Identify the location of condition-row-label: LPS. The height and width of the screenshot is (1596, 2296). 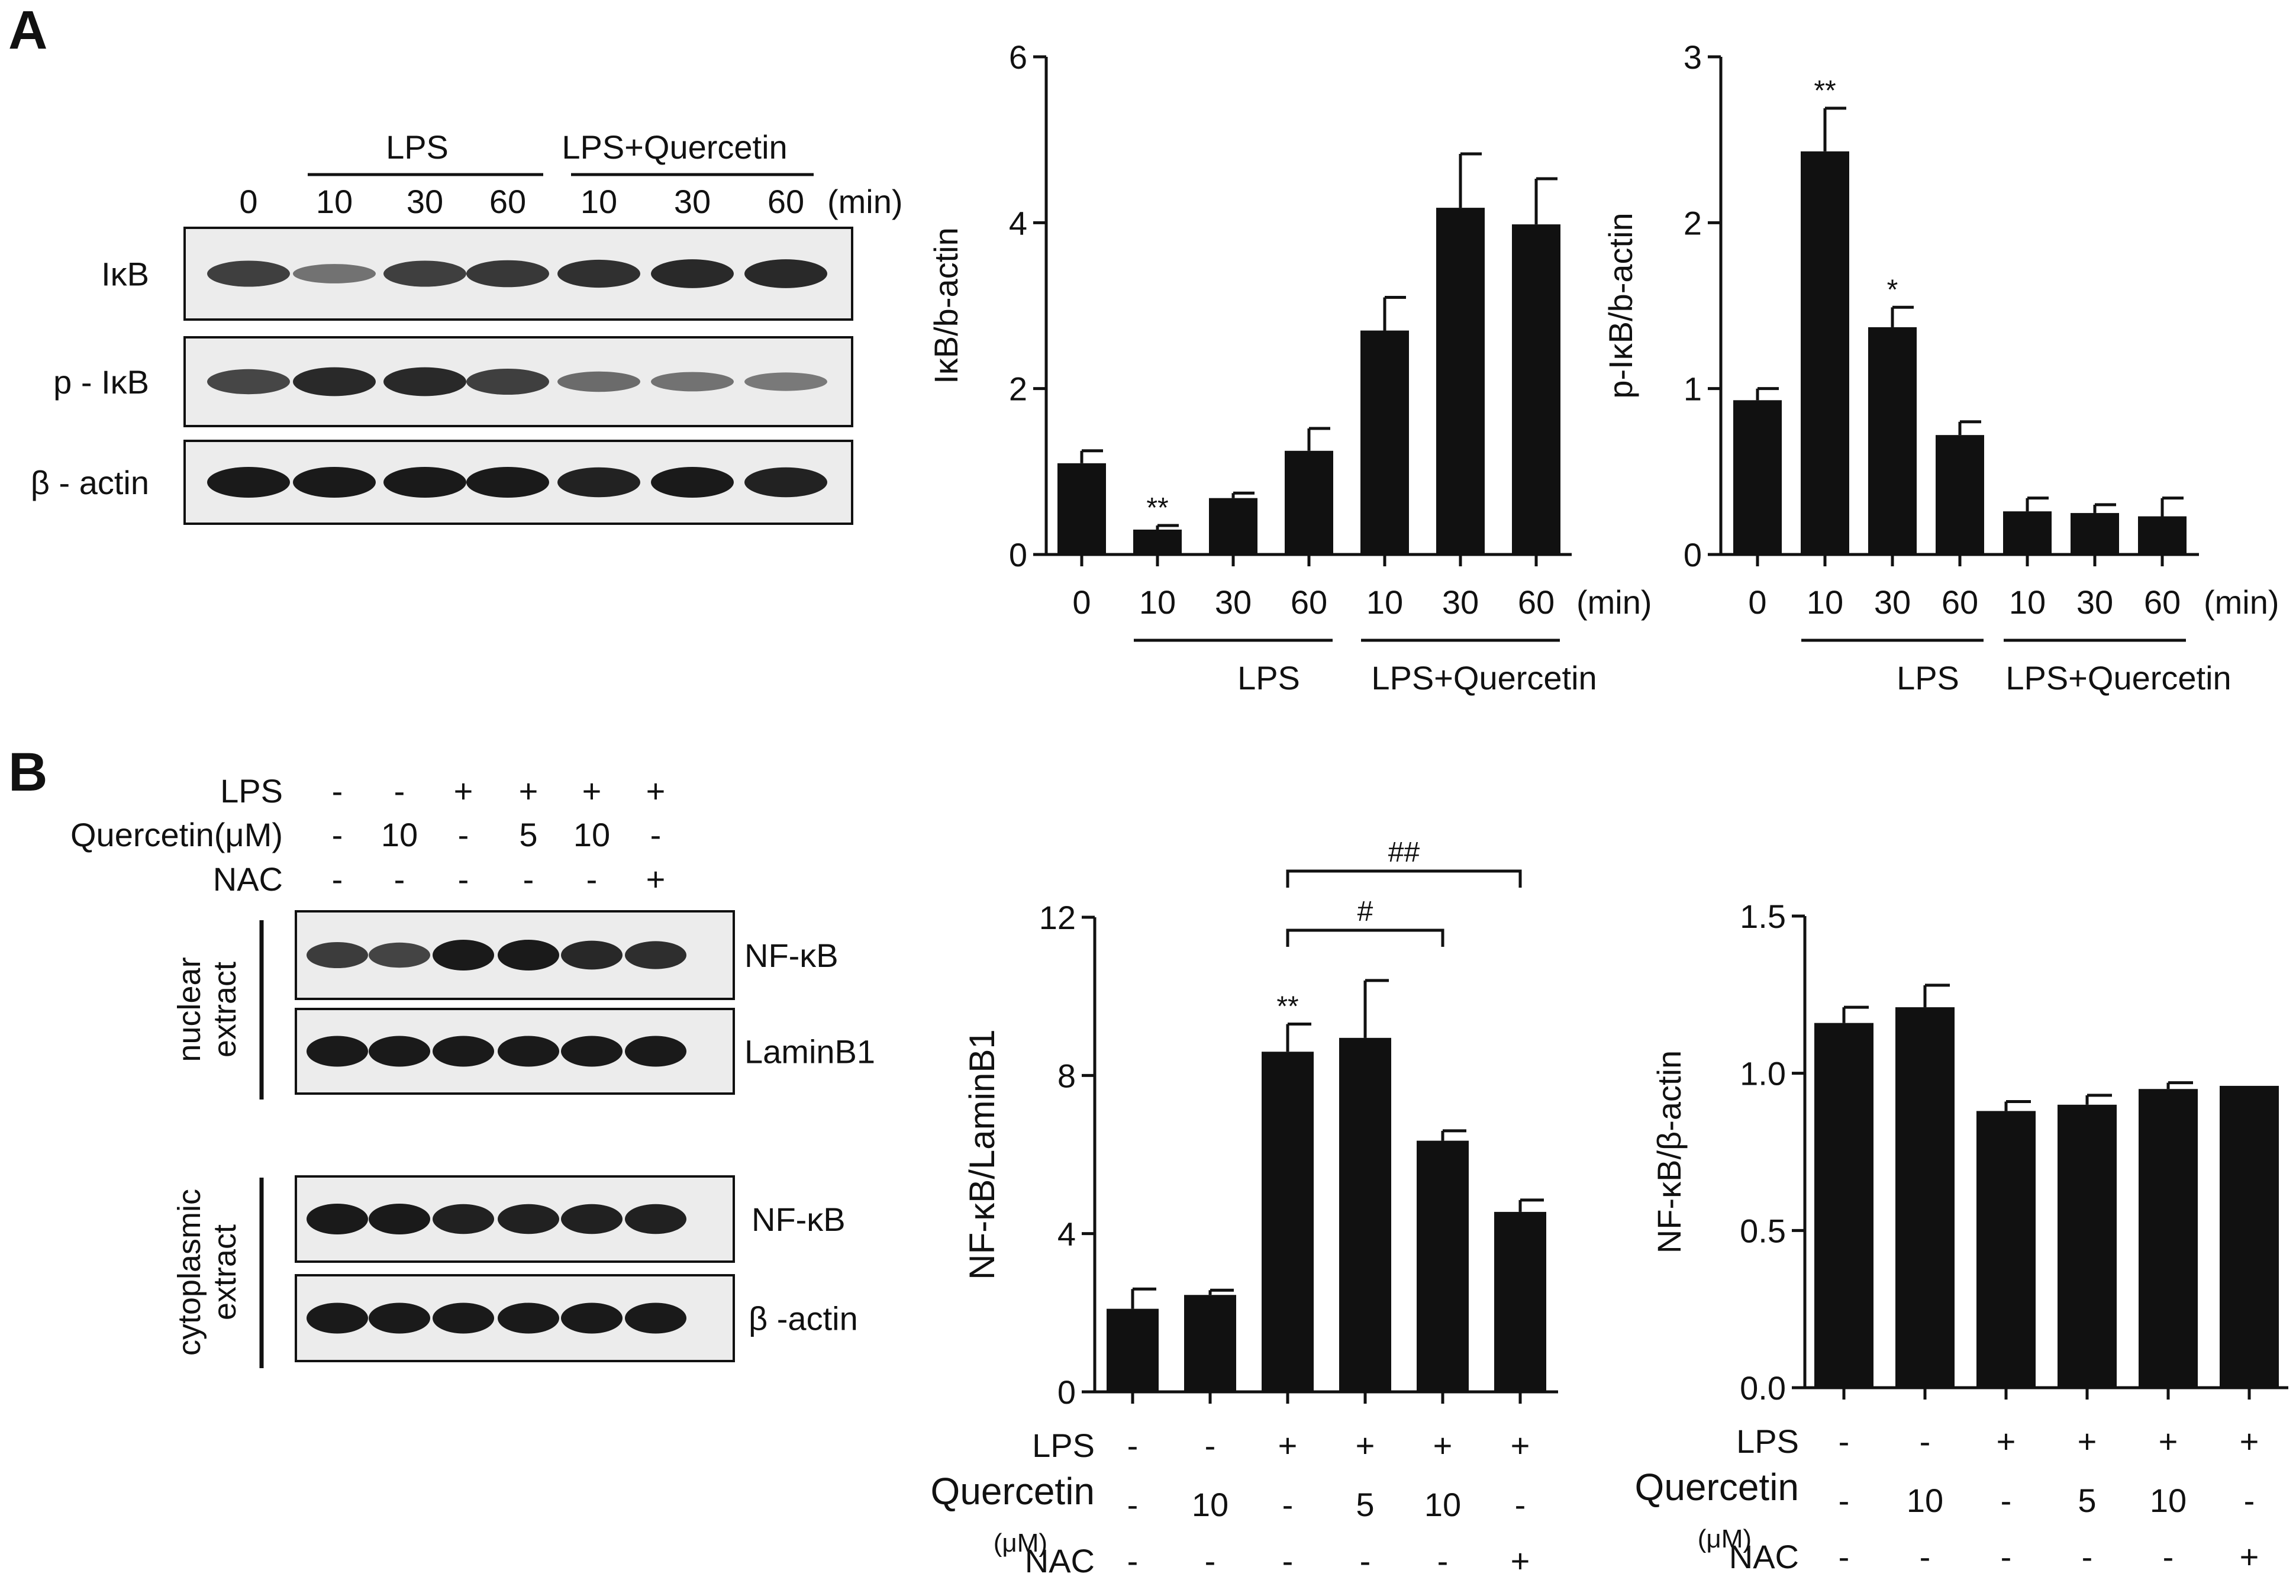
(252, 791).